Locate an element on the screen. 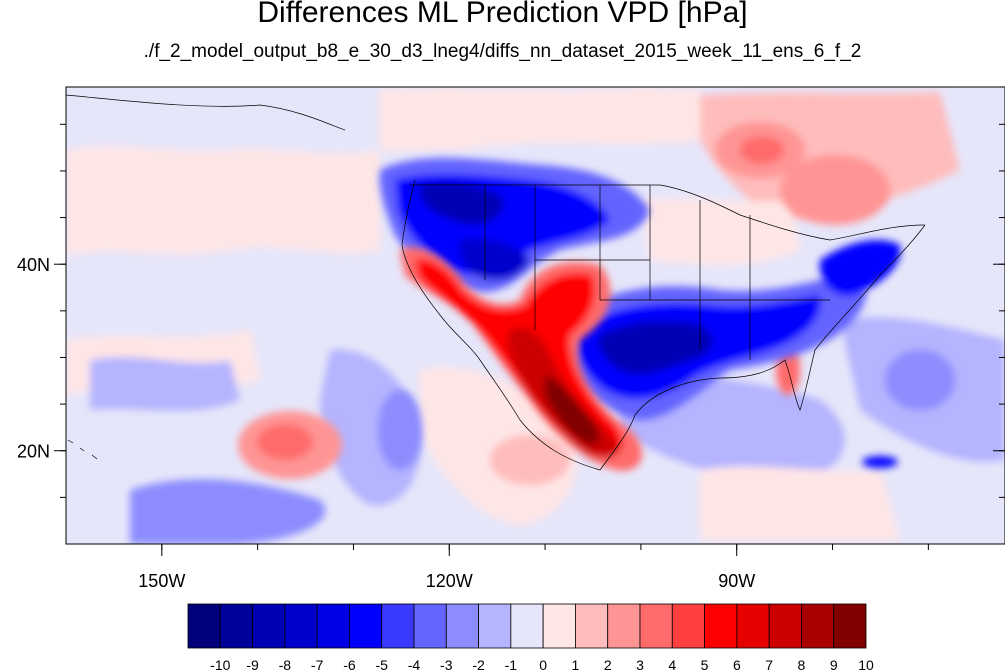 This screenshot has width=1005, height=672. pacific-red-blob-inner is located at coordinates (285, 442).